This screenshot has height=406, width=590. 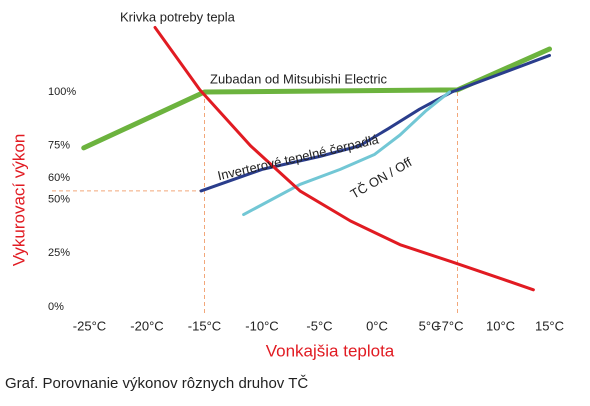 What do you see at coordinates (89, 325) in the screenshot?
I see `x-tick-label: -25°C` at bounding box center [89, 325].